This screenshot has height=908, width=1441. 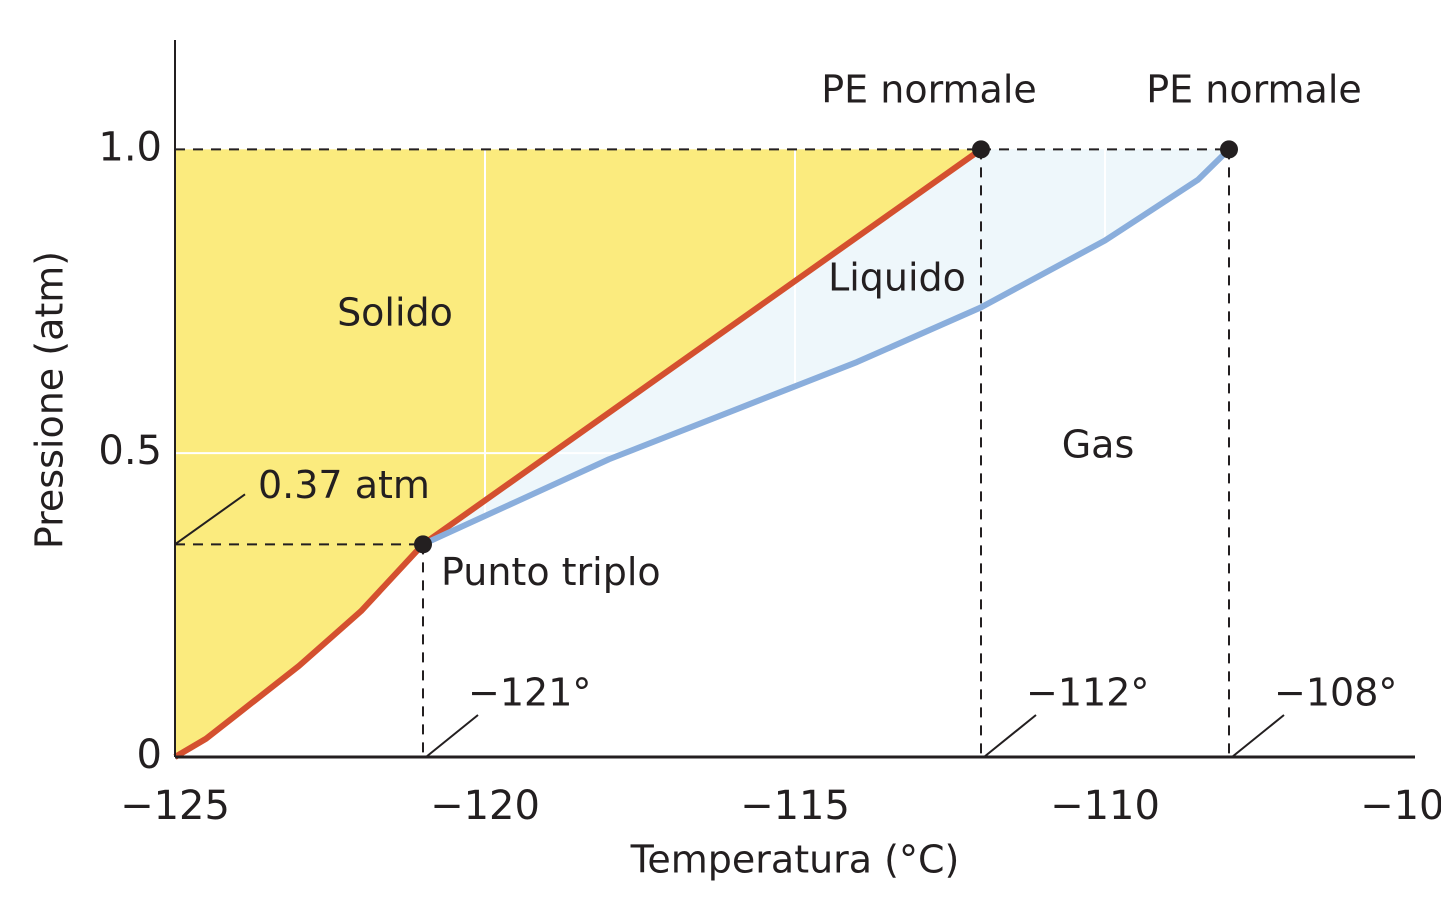 What do you see at coordinates (529, 693) in the screenshot?
I see `temp-label: −121°` at bounding box center [529, 693].